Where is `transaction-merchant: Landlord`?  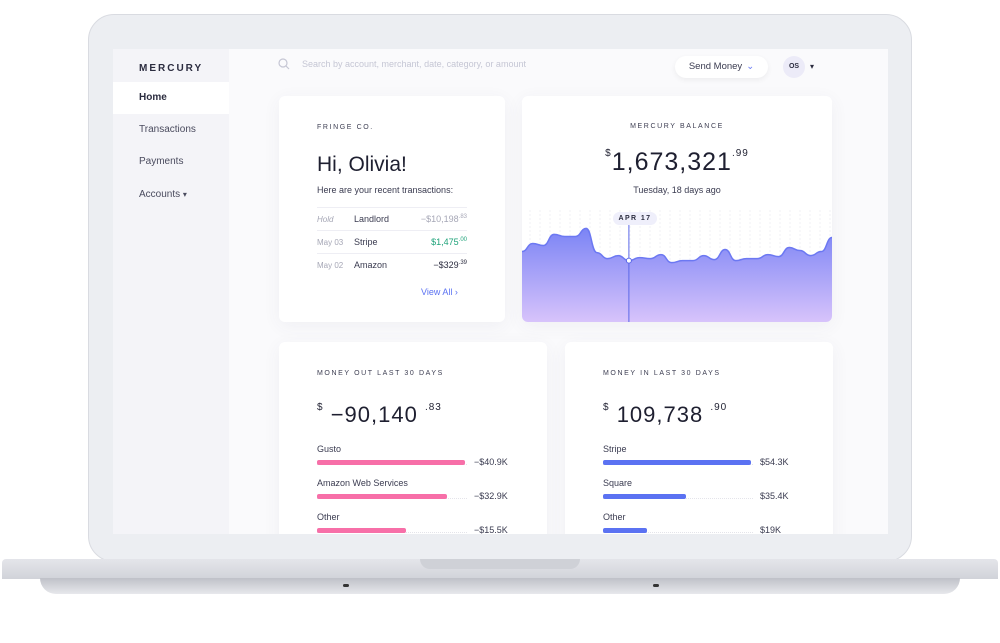
transaction-merchant: Landlord is located at coordinates (372, 219).